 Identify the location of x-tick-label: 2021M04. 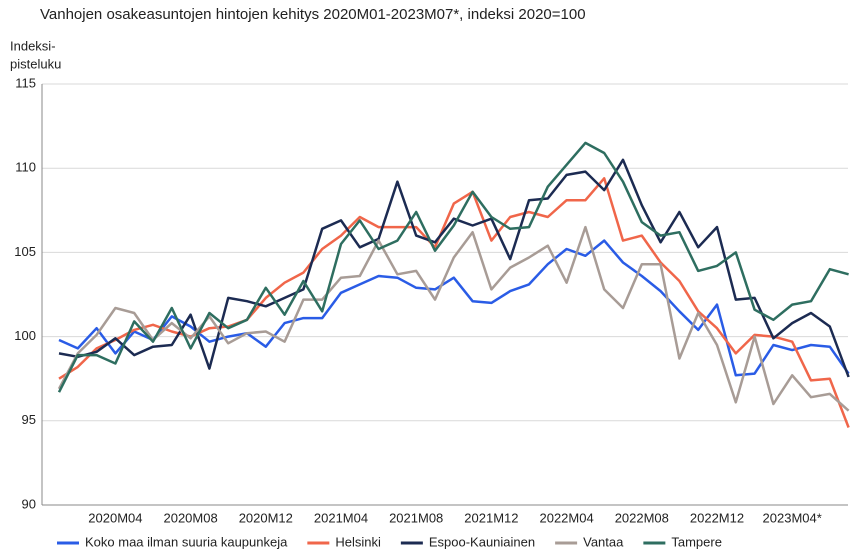
(341, 517).